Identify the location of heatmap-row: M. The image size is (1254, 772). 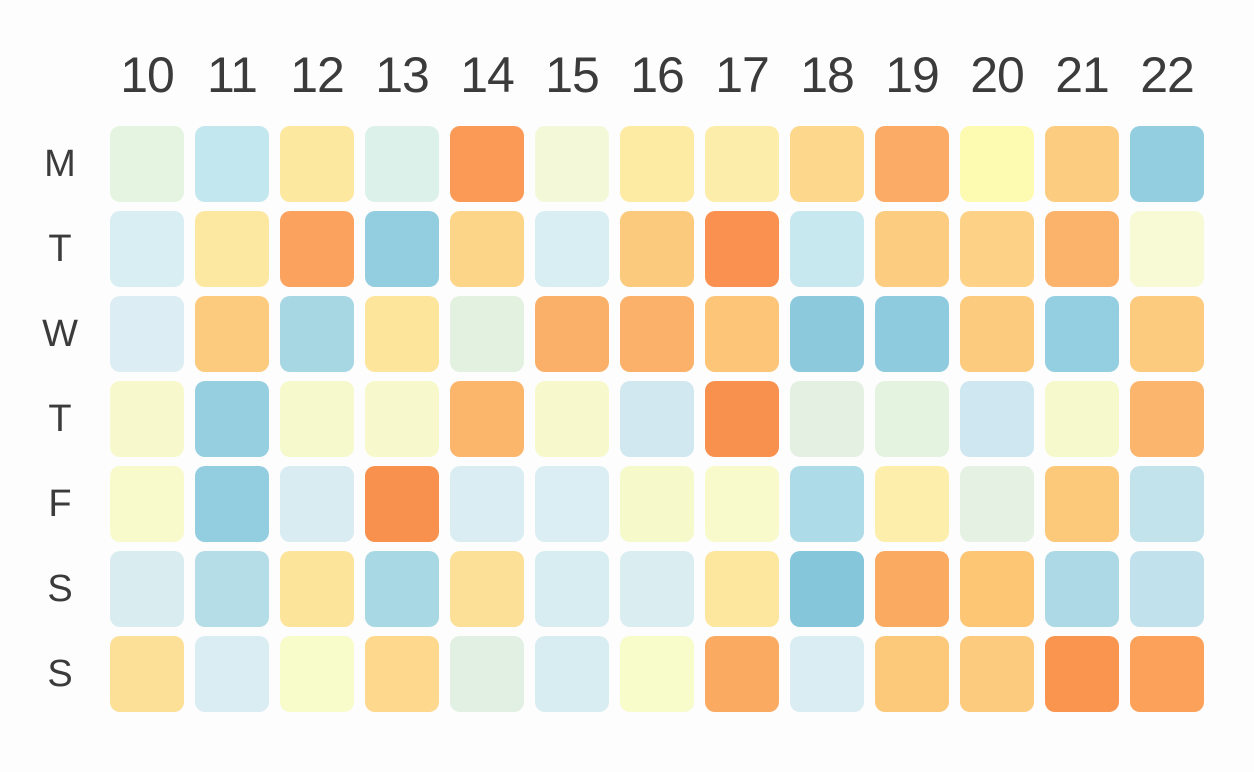
(632, 164).